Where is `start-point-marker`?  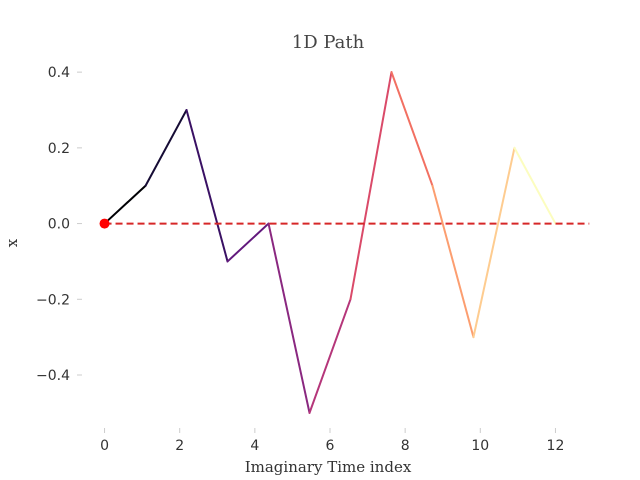 start-point-marker is located at coordinates (104, 223).